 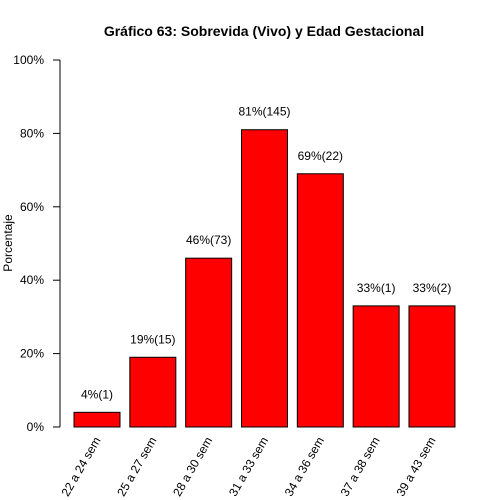 I want to click on x-tick-label: 34 a 36 sem, so click(x=304, y=467).